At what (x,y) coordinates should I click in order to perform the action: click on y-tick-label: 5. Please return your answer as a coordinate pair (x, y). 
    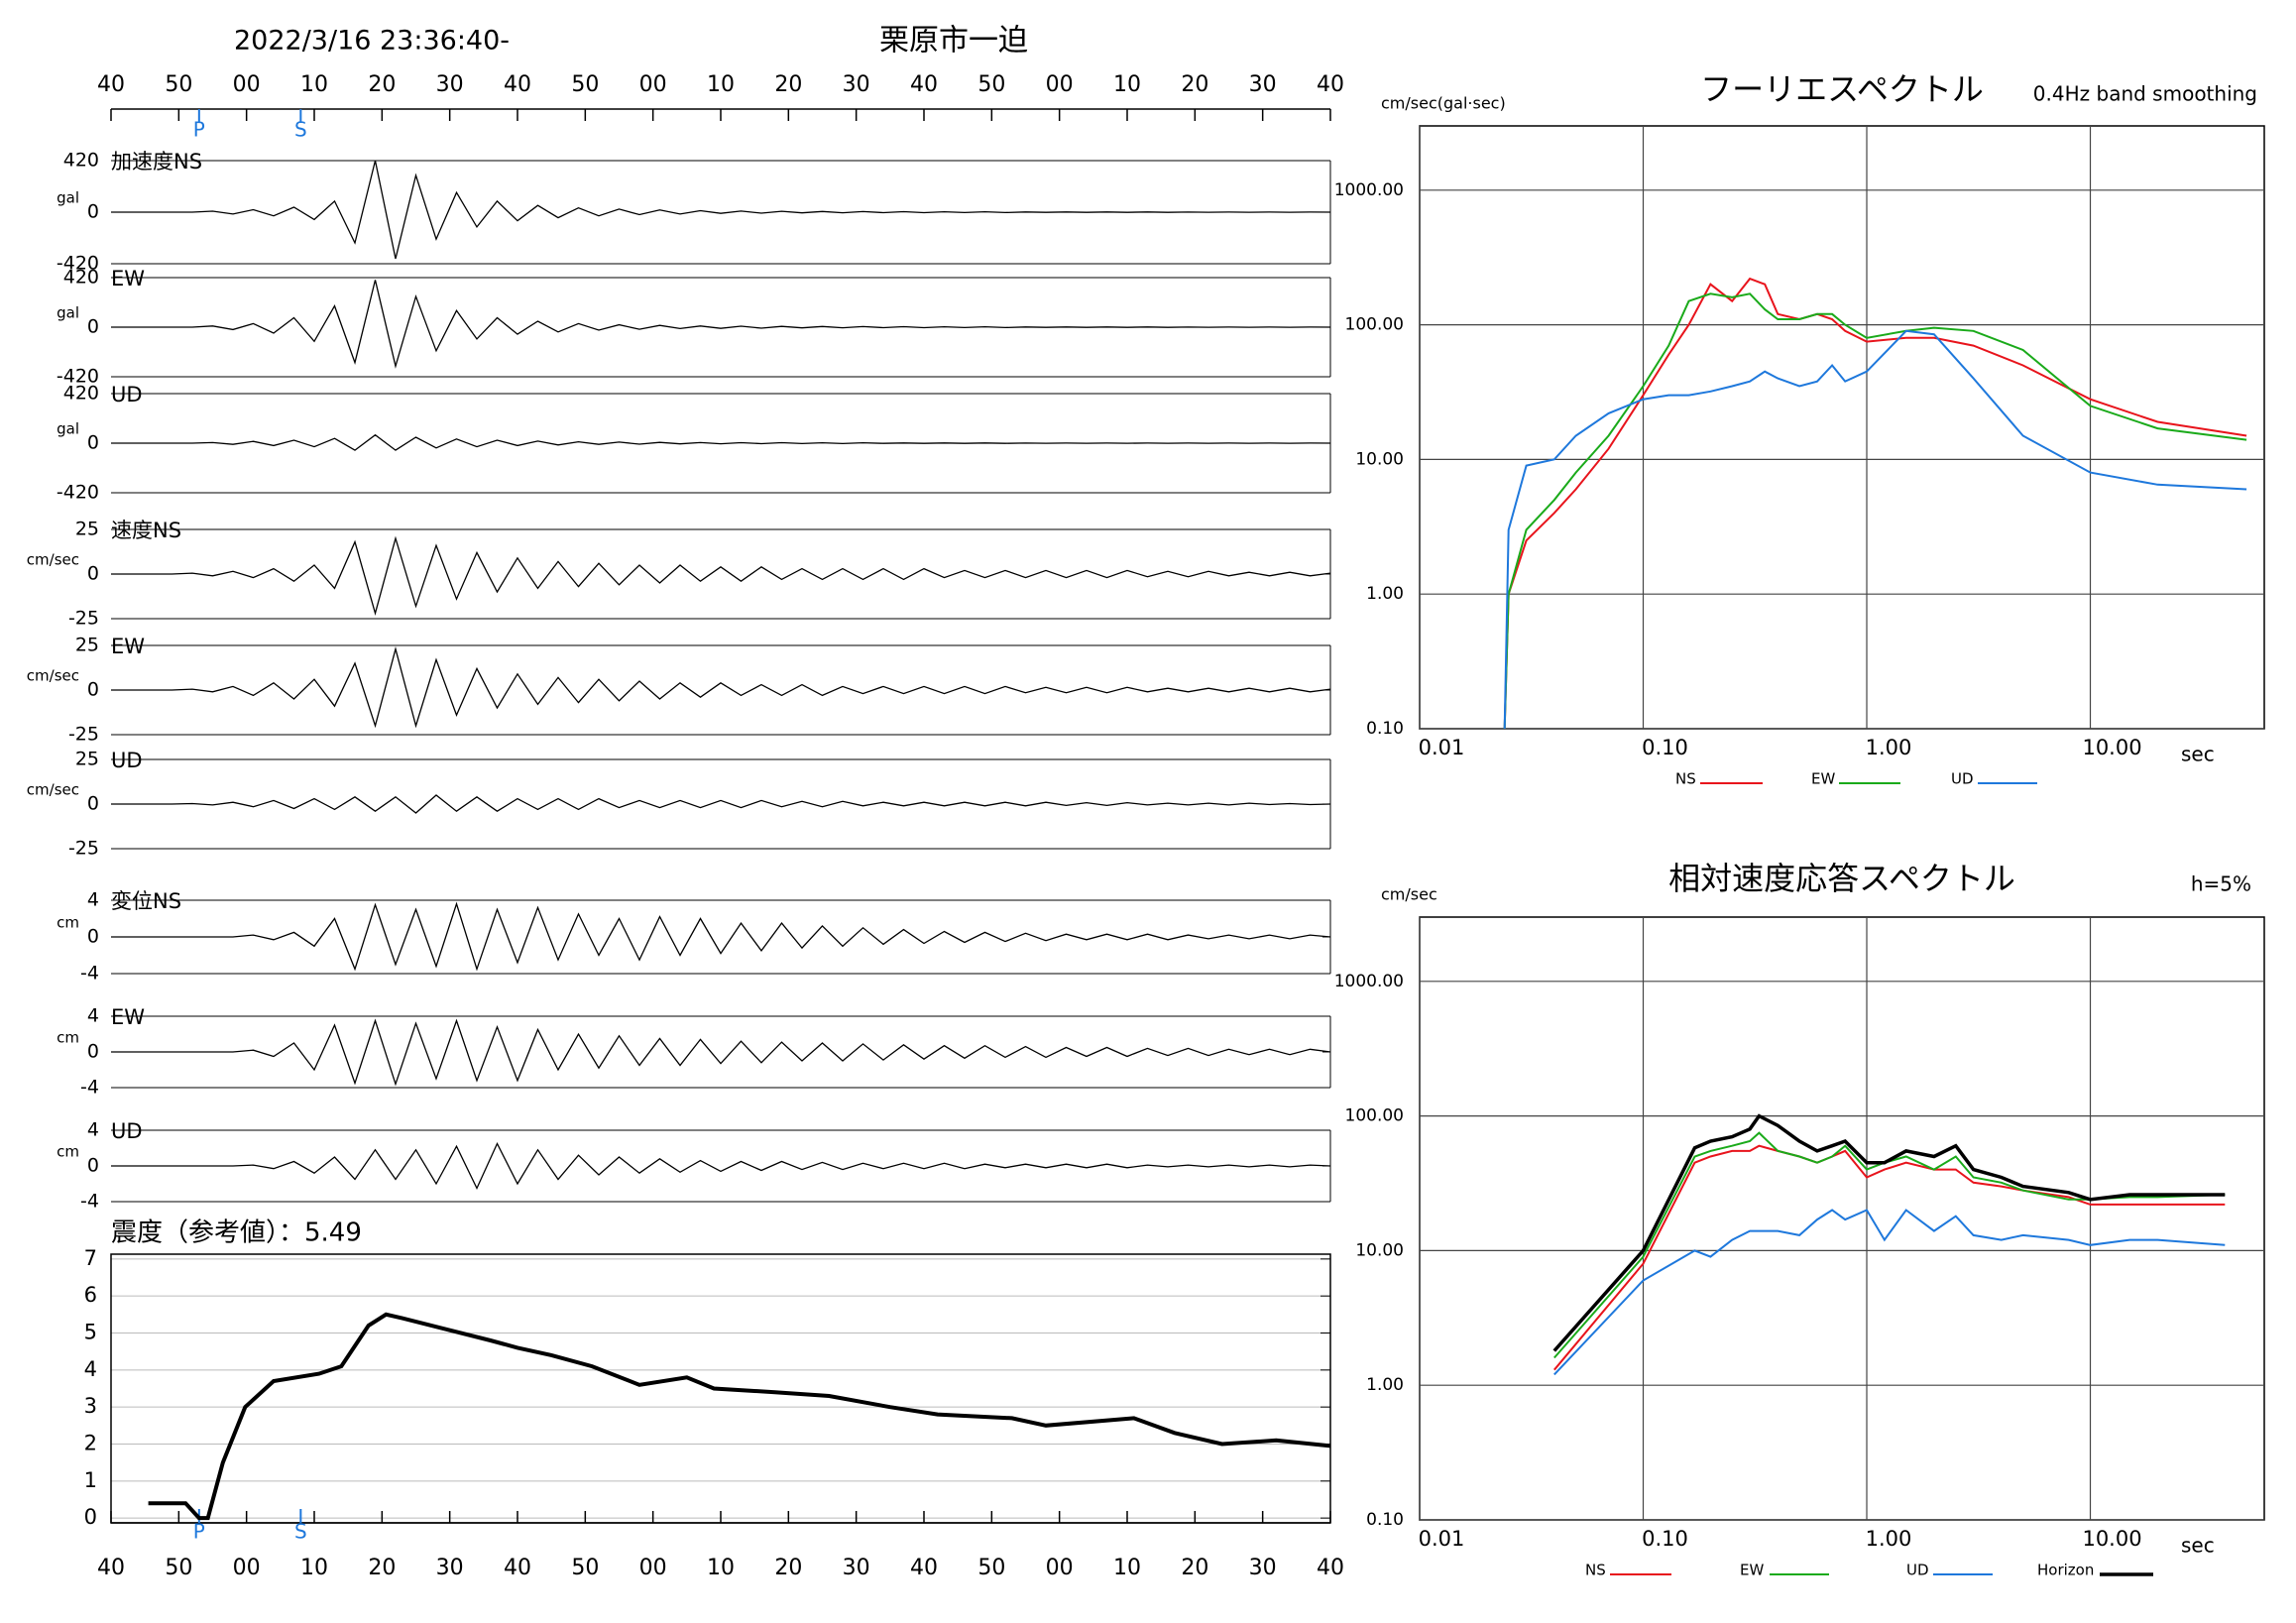
    Looking at the image, I should click on (90, 1332).